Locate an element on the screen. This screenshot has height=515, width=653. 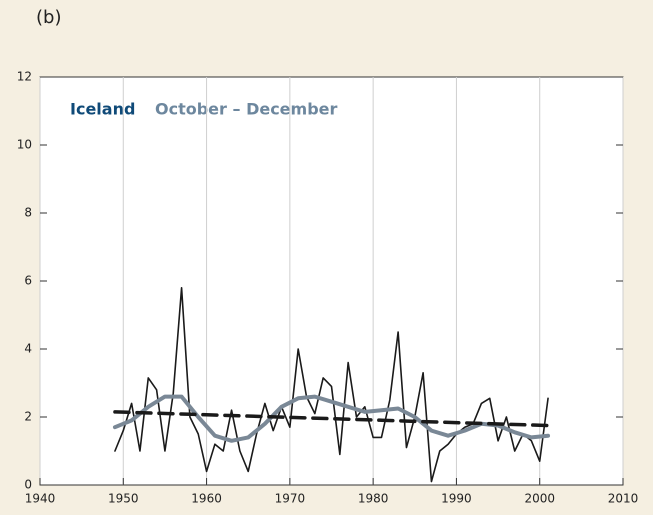
y-tick-label: 0 is located at coordinates (28, 485).